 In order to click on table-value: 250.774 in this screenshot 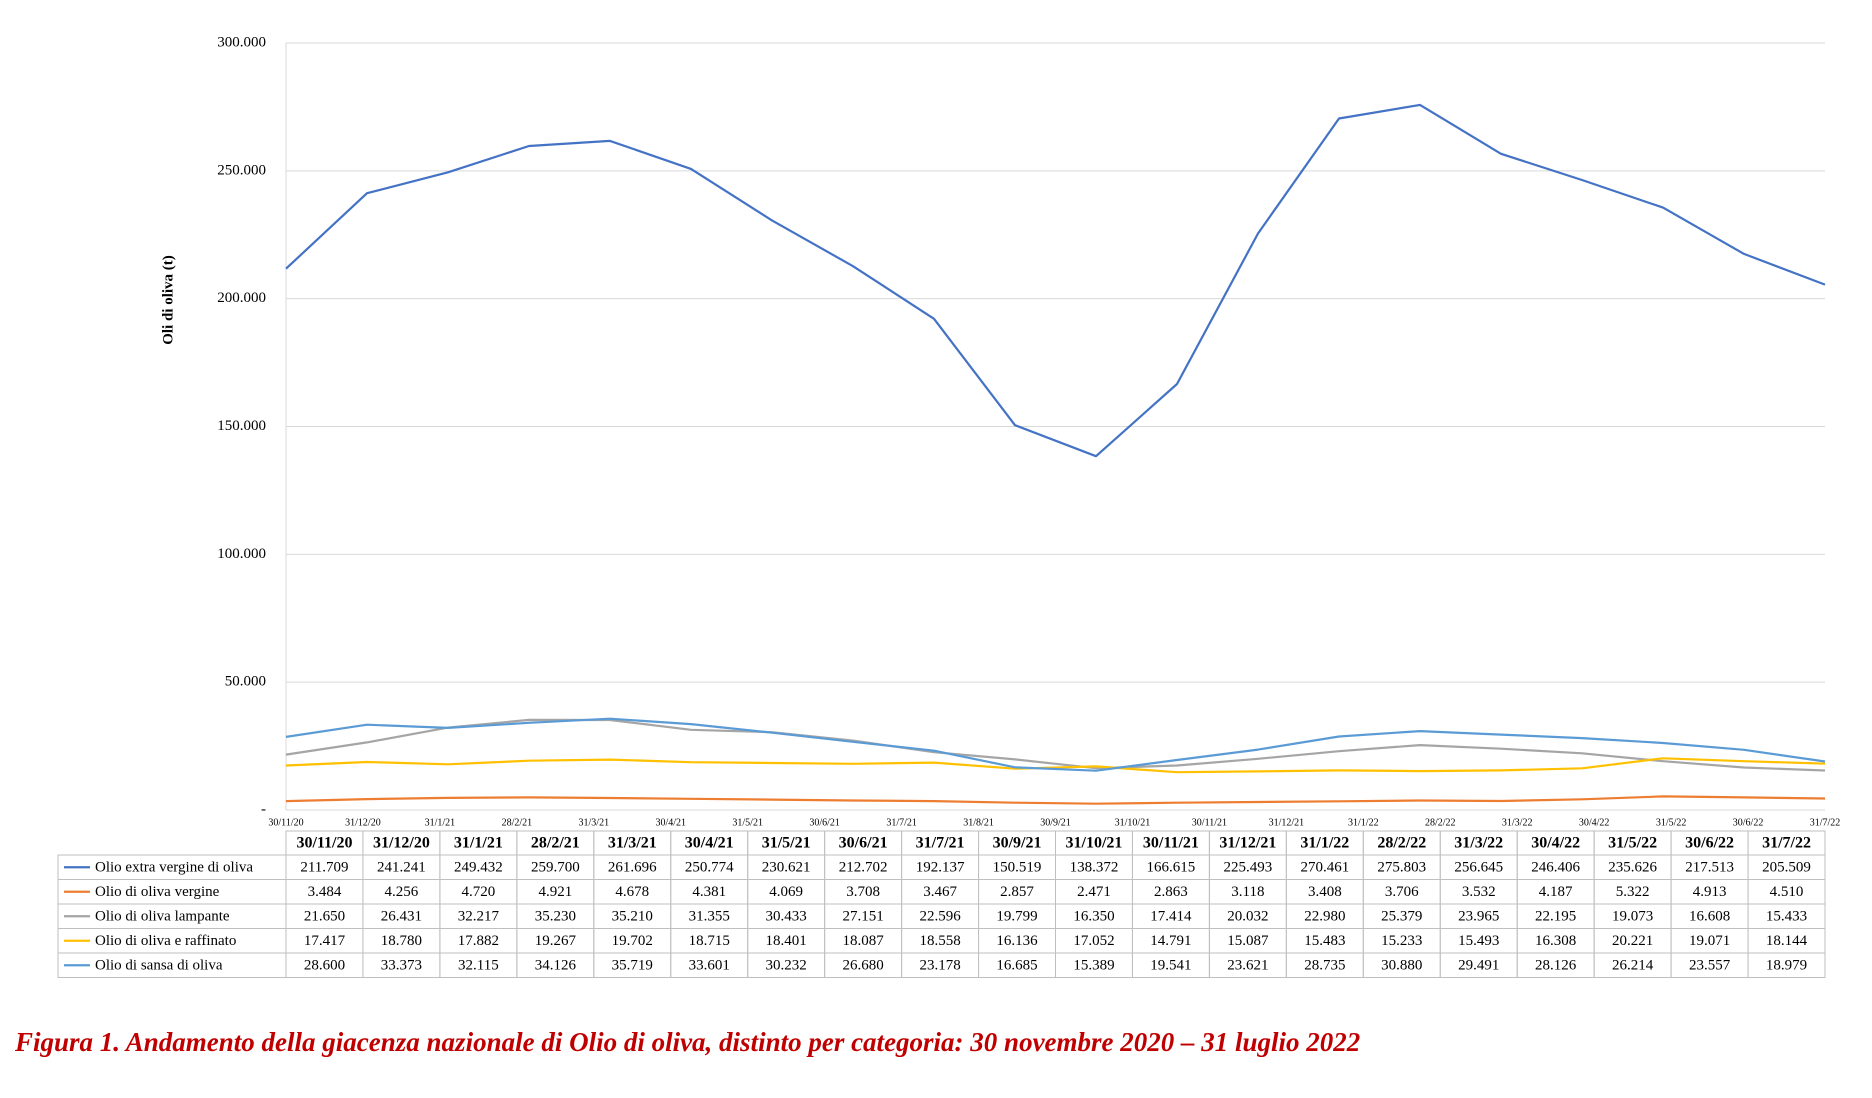, I will do `click(709, 868)`.